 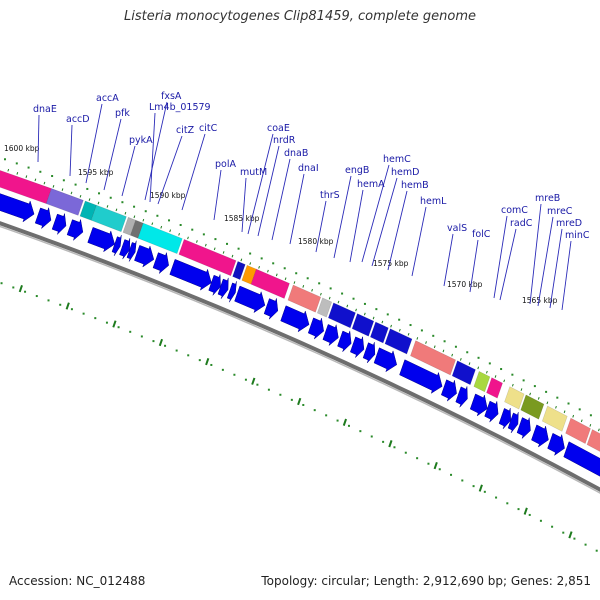 I want to click on gene-label: citC, so click(x=208, y=128).